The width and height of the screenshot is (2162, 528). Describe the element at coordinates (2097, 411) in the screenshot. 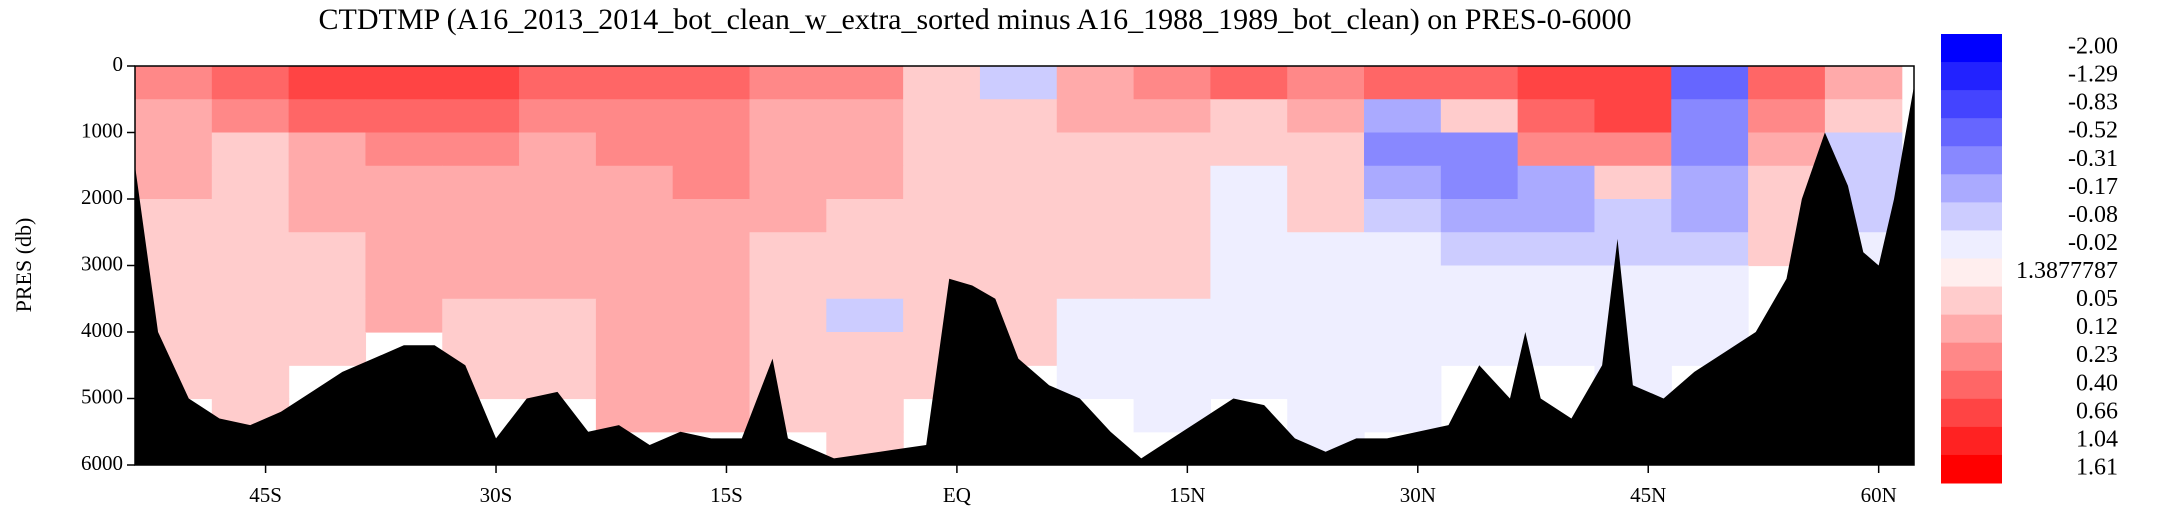

I see `colorbar-label: 0.66` at that location.